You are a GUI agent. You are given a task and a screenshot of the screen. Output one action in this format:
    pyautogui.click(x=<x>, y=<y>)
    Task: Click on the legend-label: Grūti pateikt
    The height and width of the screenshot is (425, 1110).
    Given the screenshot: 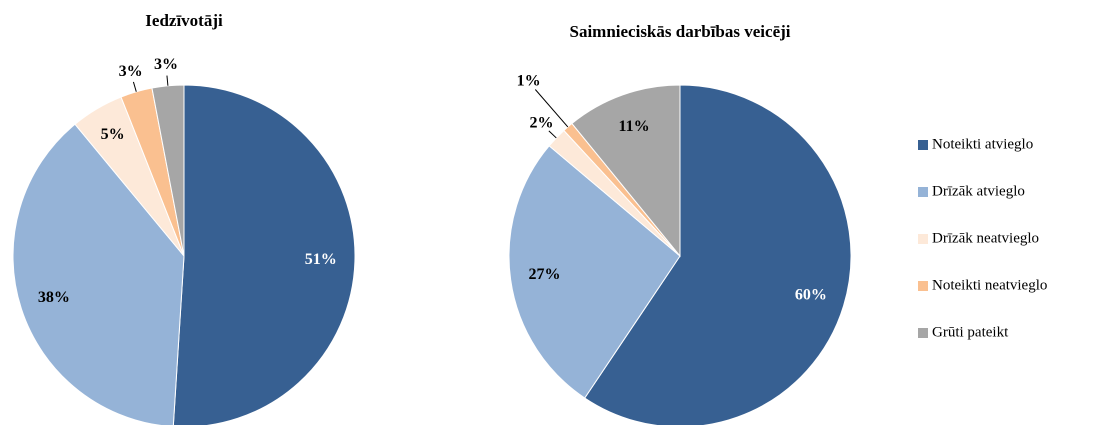 What is the action you would take?
    pyautogui.click(x=970, y=332)
    